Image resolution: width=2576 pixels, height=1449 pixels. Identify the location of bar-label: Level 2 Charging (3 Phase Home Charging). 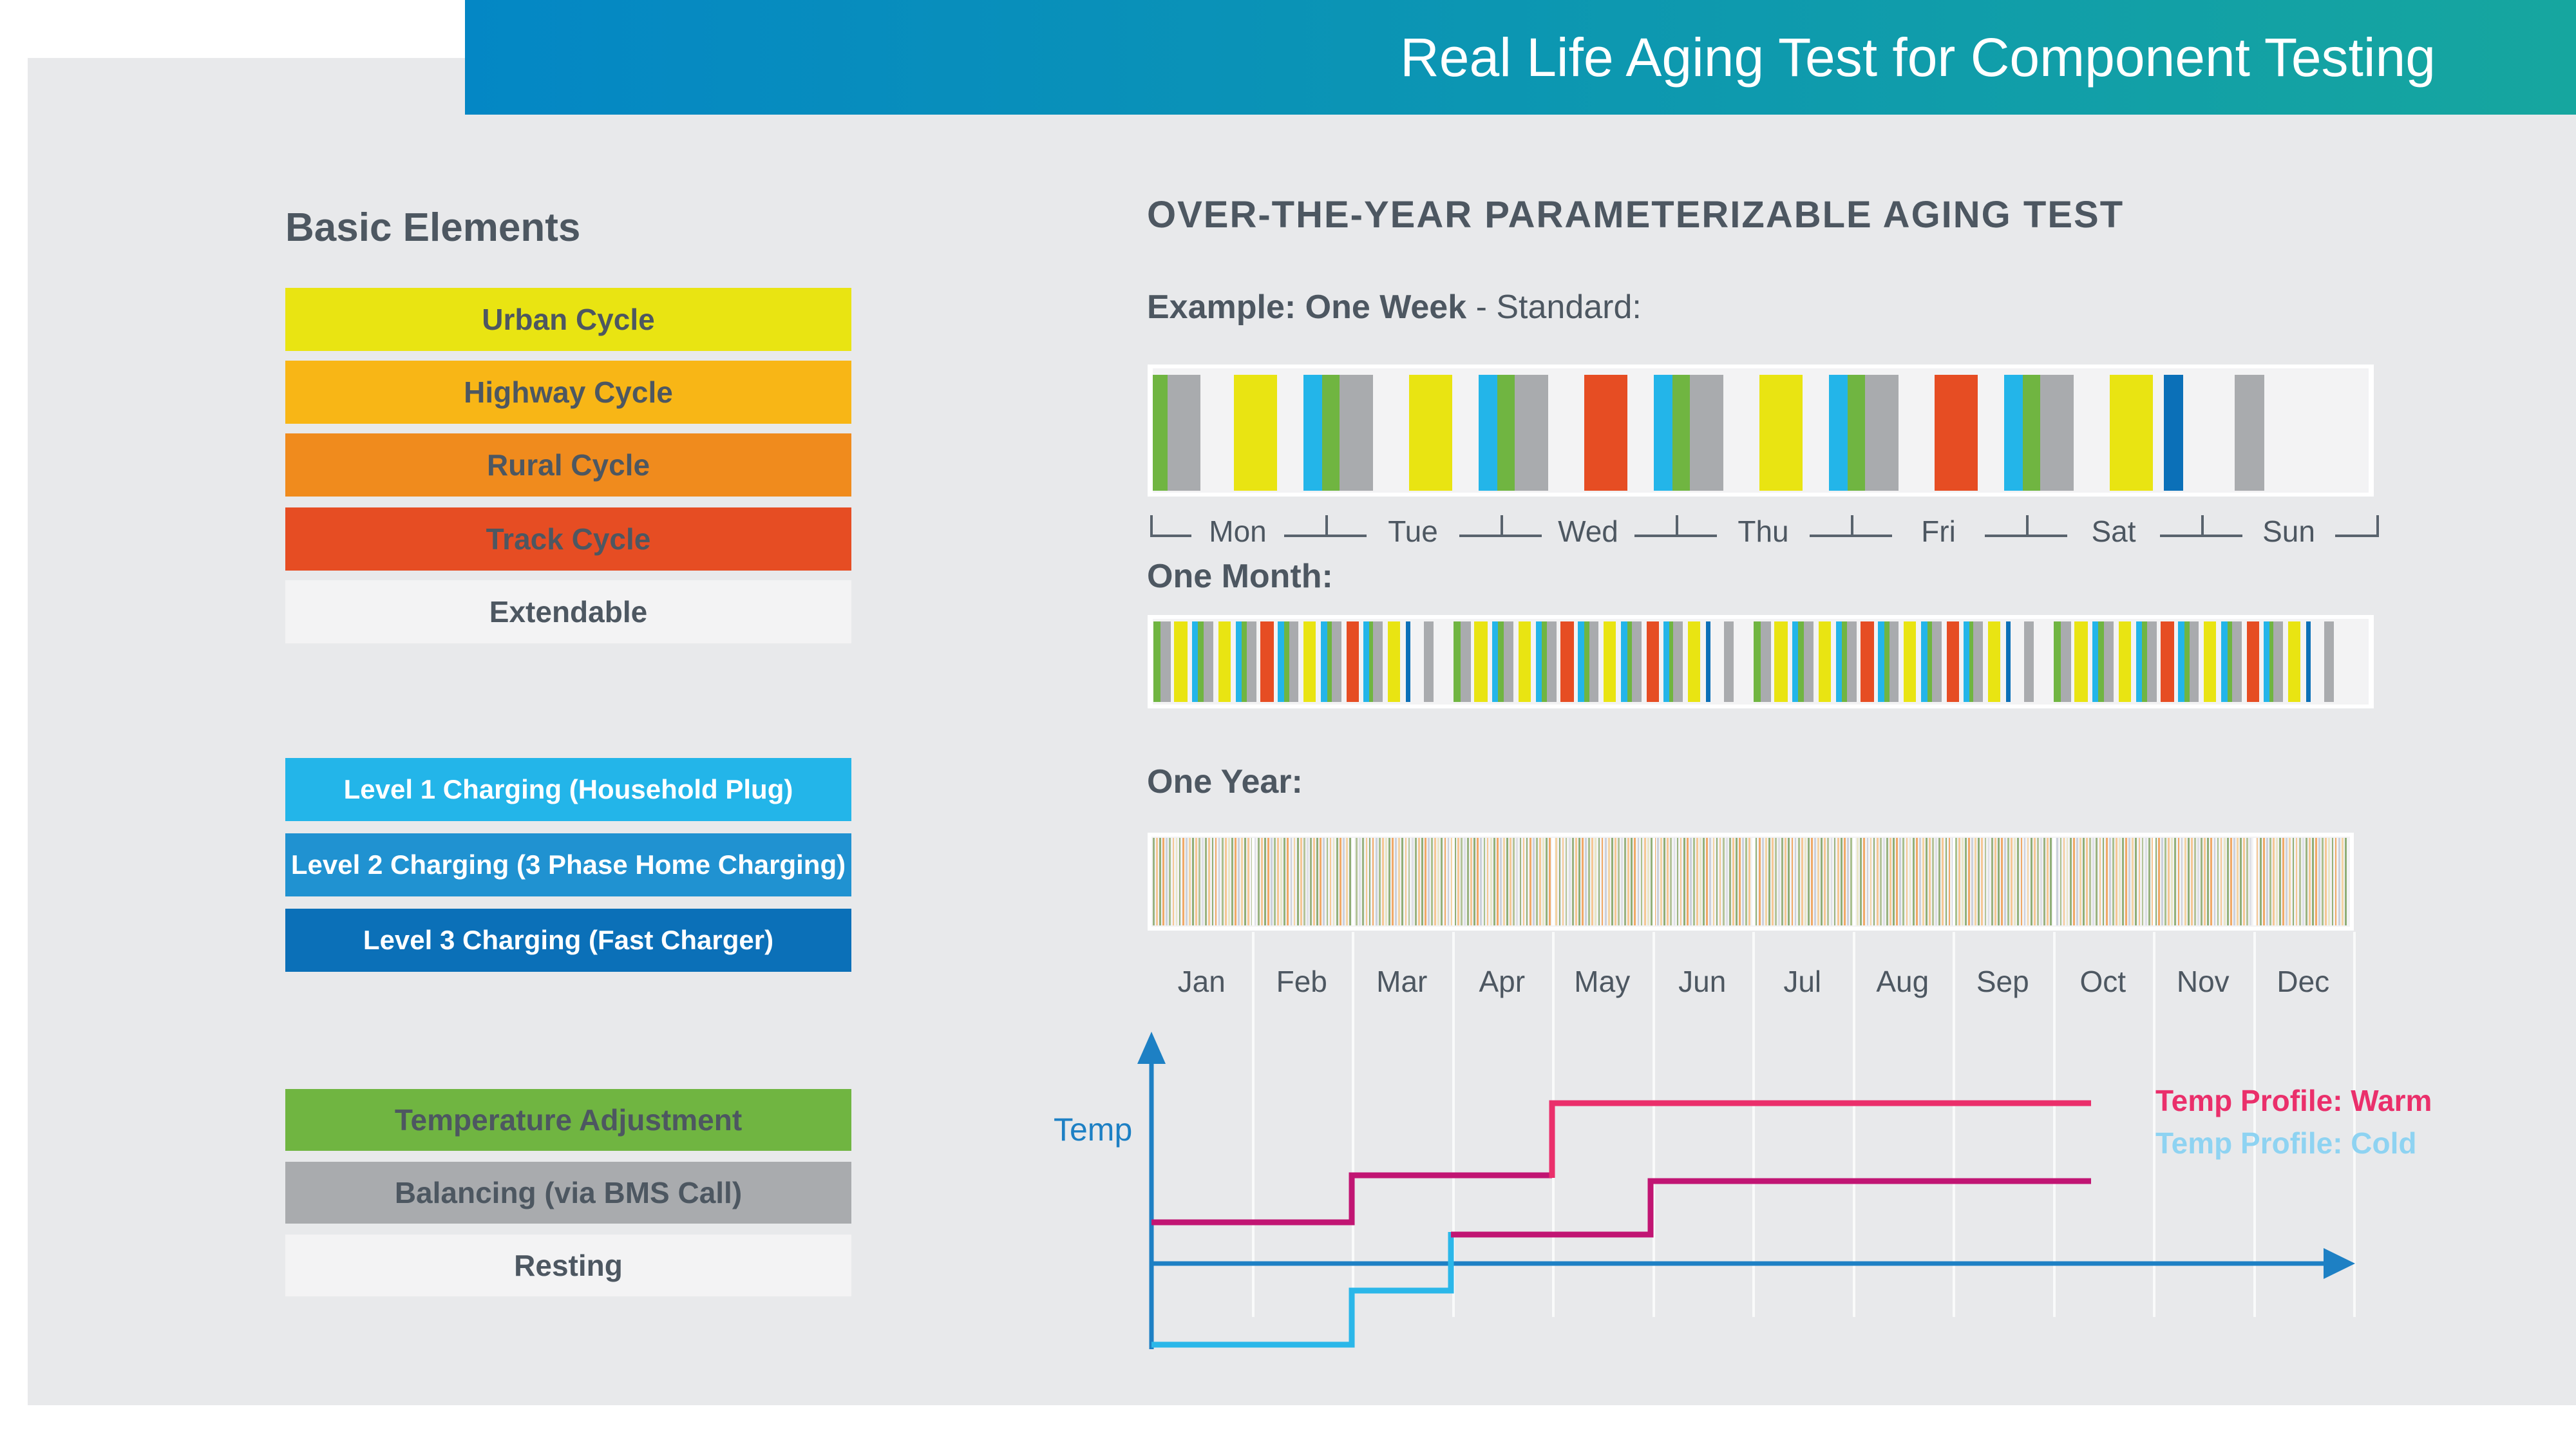
(568, 865).